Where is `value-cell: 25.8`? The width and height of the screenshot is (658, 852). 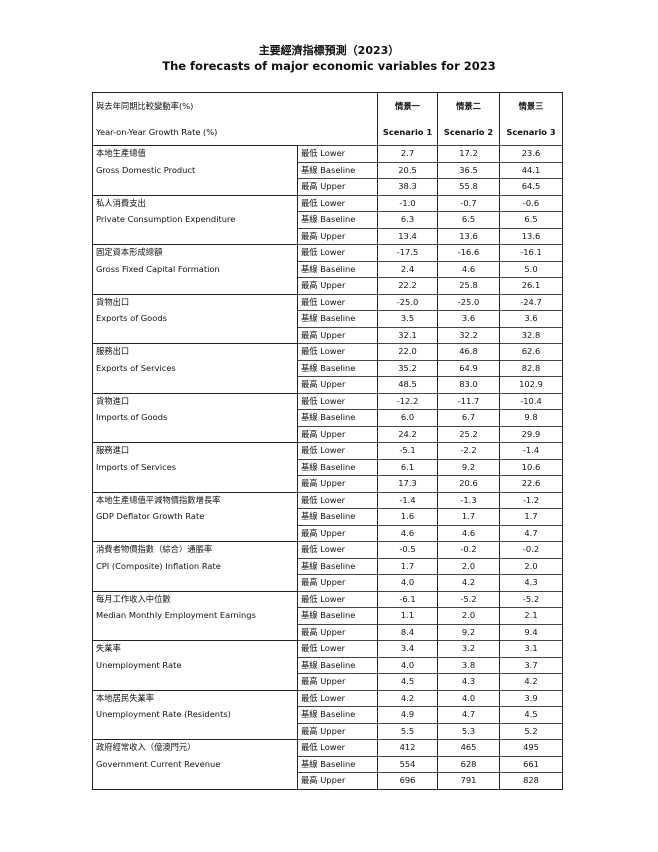
value-cell: 25.8 is located at coordinates (469, 285).